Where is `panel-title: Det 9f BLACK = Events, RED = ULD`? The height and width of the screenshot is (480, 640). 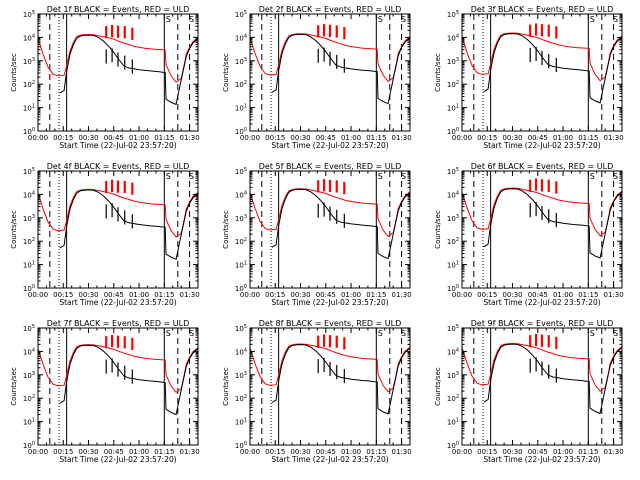
panel-title: Det 9f BLACK = Events, RED = ULD is located at coordinates (542, 323).